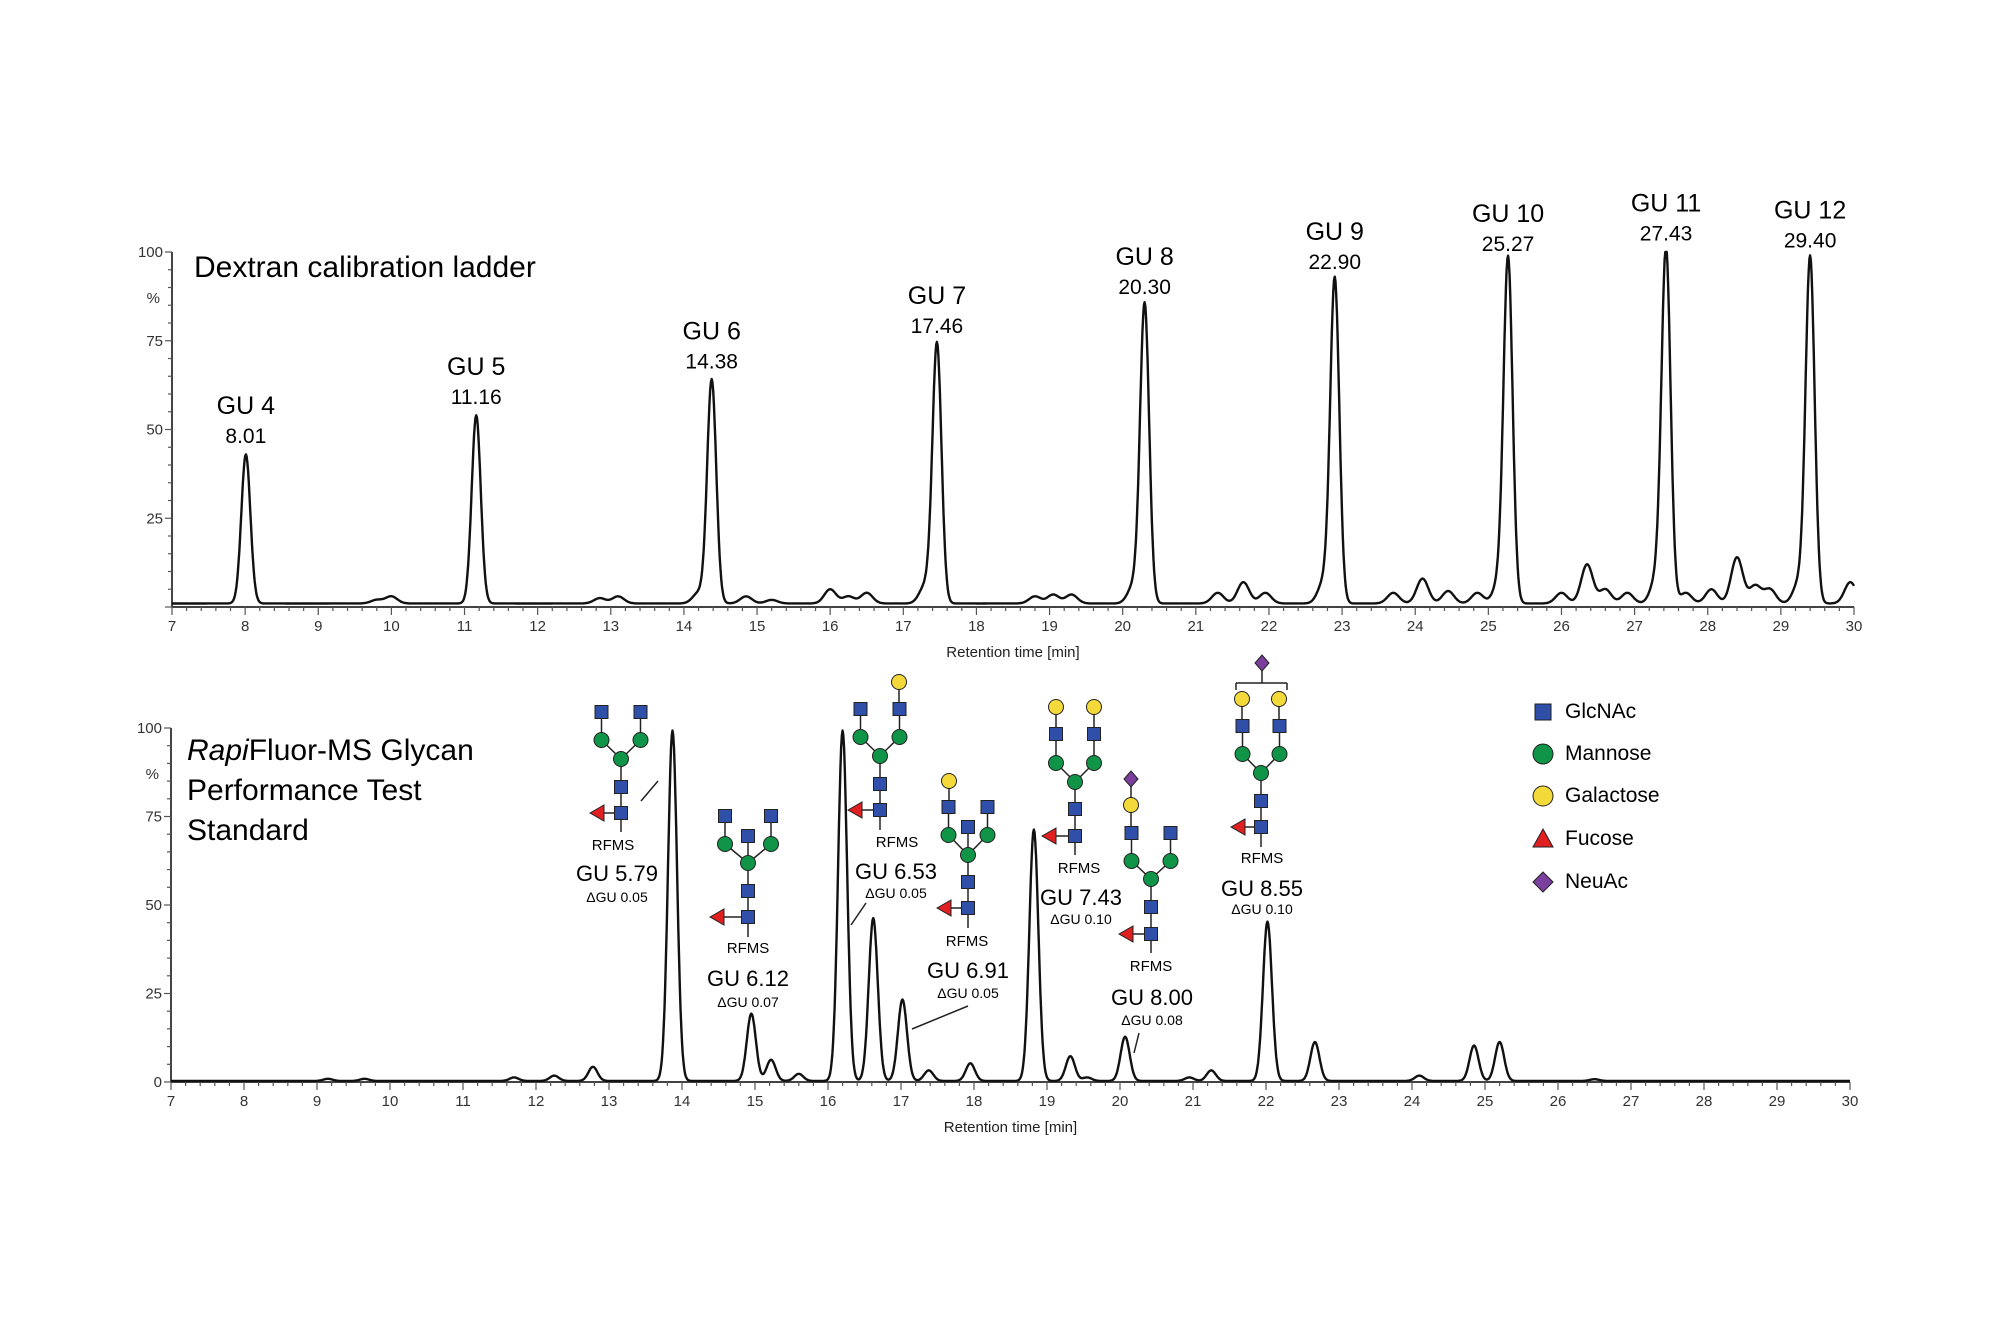 This screenshot has width=2000, height=1333. What do you see at coordinates (153, 298) in the screenshot?
I see `y-axis-label: %` at bounding box center [153, 298].